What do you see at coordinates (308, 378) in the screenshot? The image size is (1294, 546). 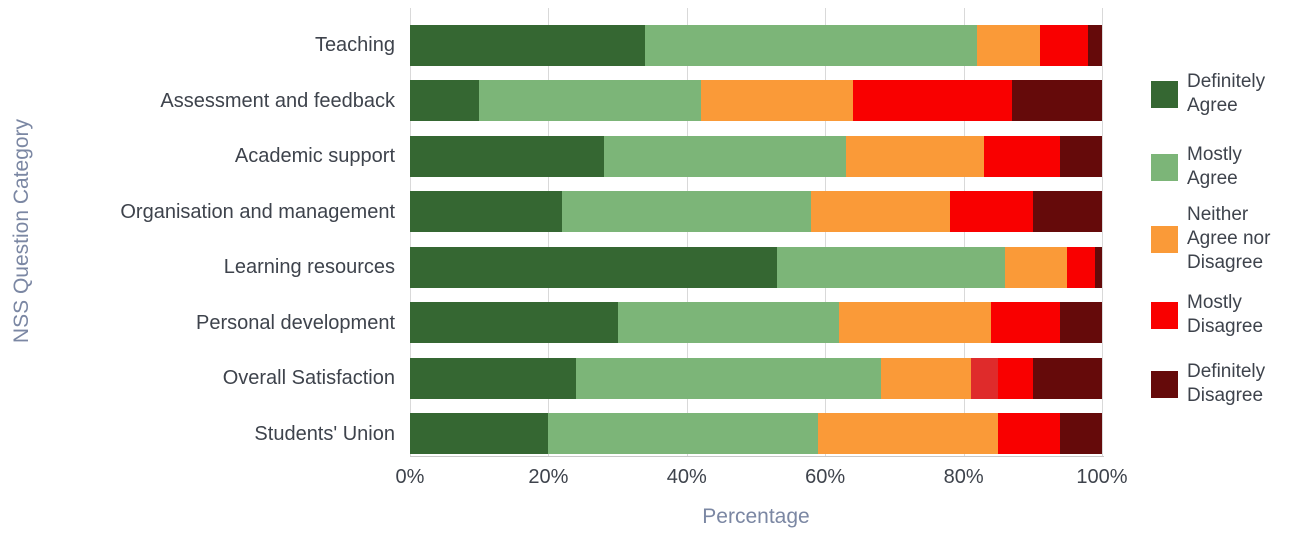 I see `category-label-overall-satisfaction: Overall Satisfaction` at bounding box center [308, 378].